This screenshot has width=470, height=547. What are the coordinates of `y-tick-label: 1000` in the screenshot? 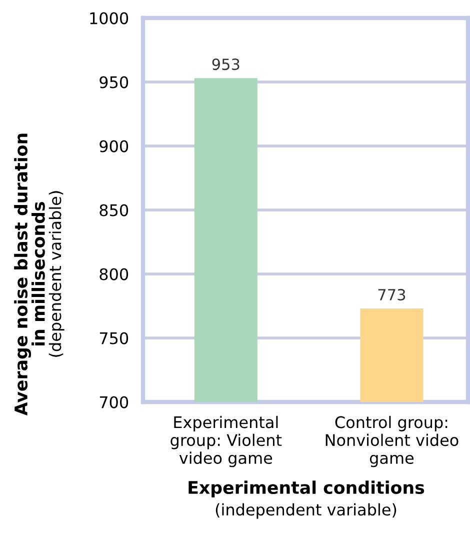 It's located at (109, 18).